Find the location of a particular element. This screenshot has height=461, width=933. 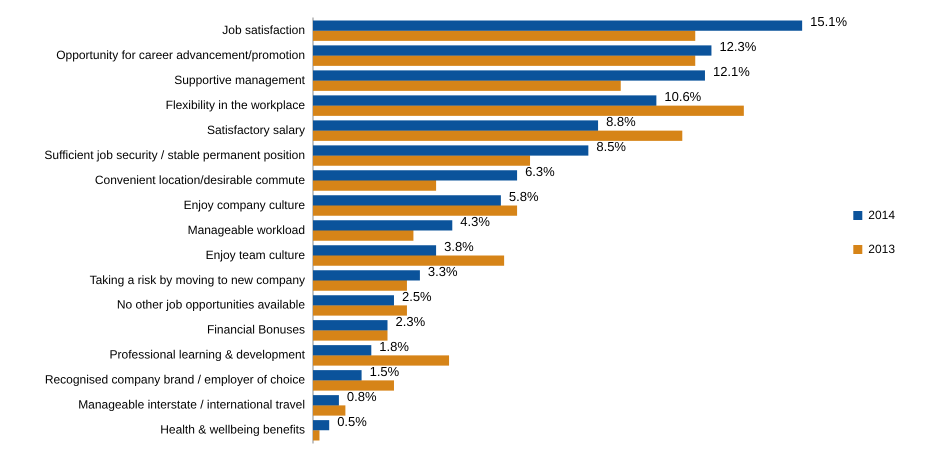

y-tick-label: Flexibility in the workplace is located at coordinates (236, 105).